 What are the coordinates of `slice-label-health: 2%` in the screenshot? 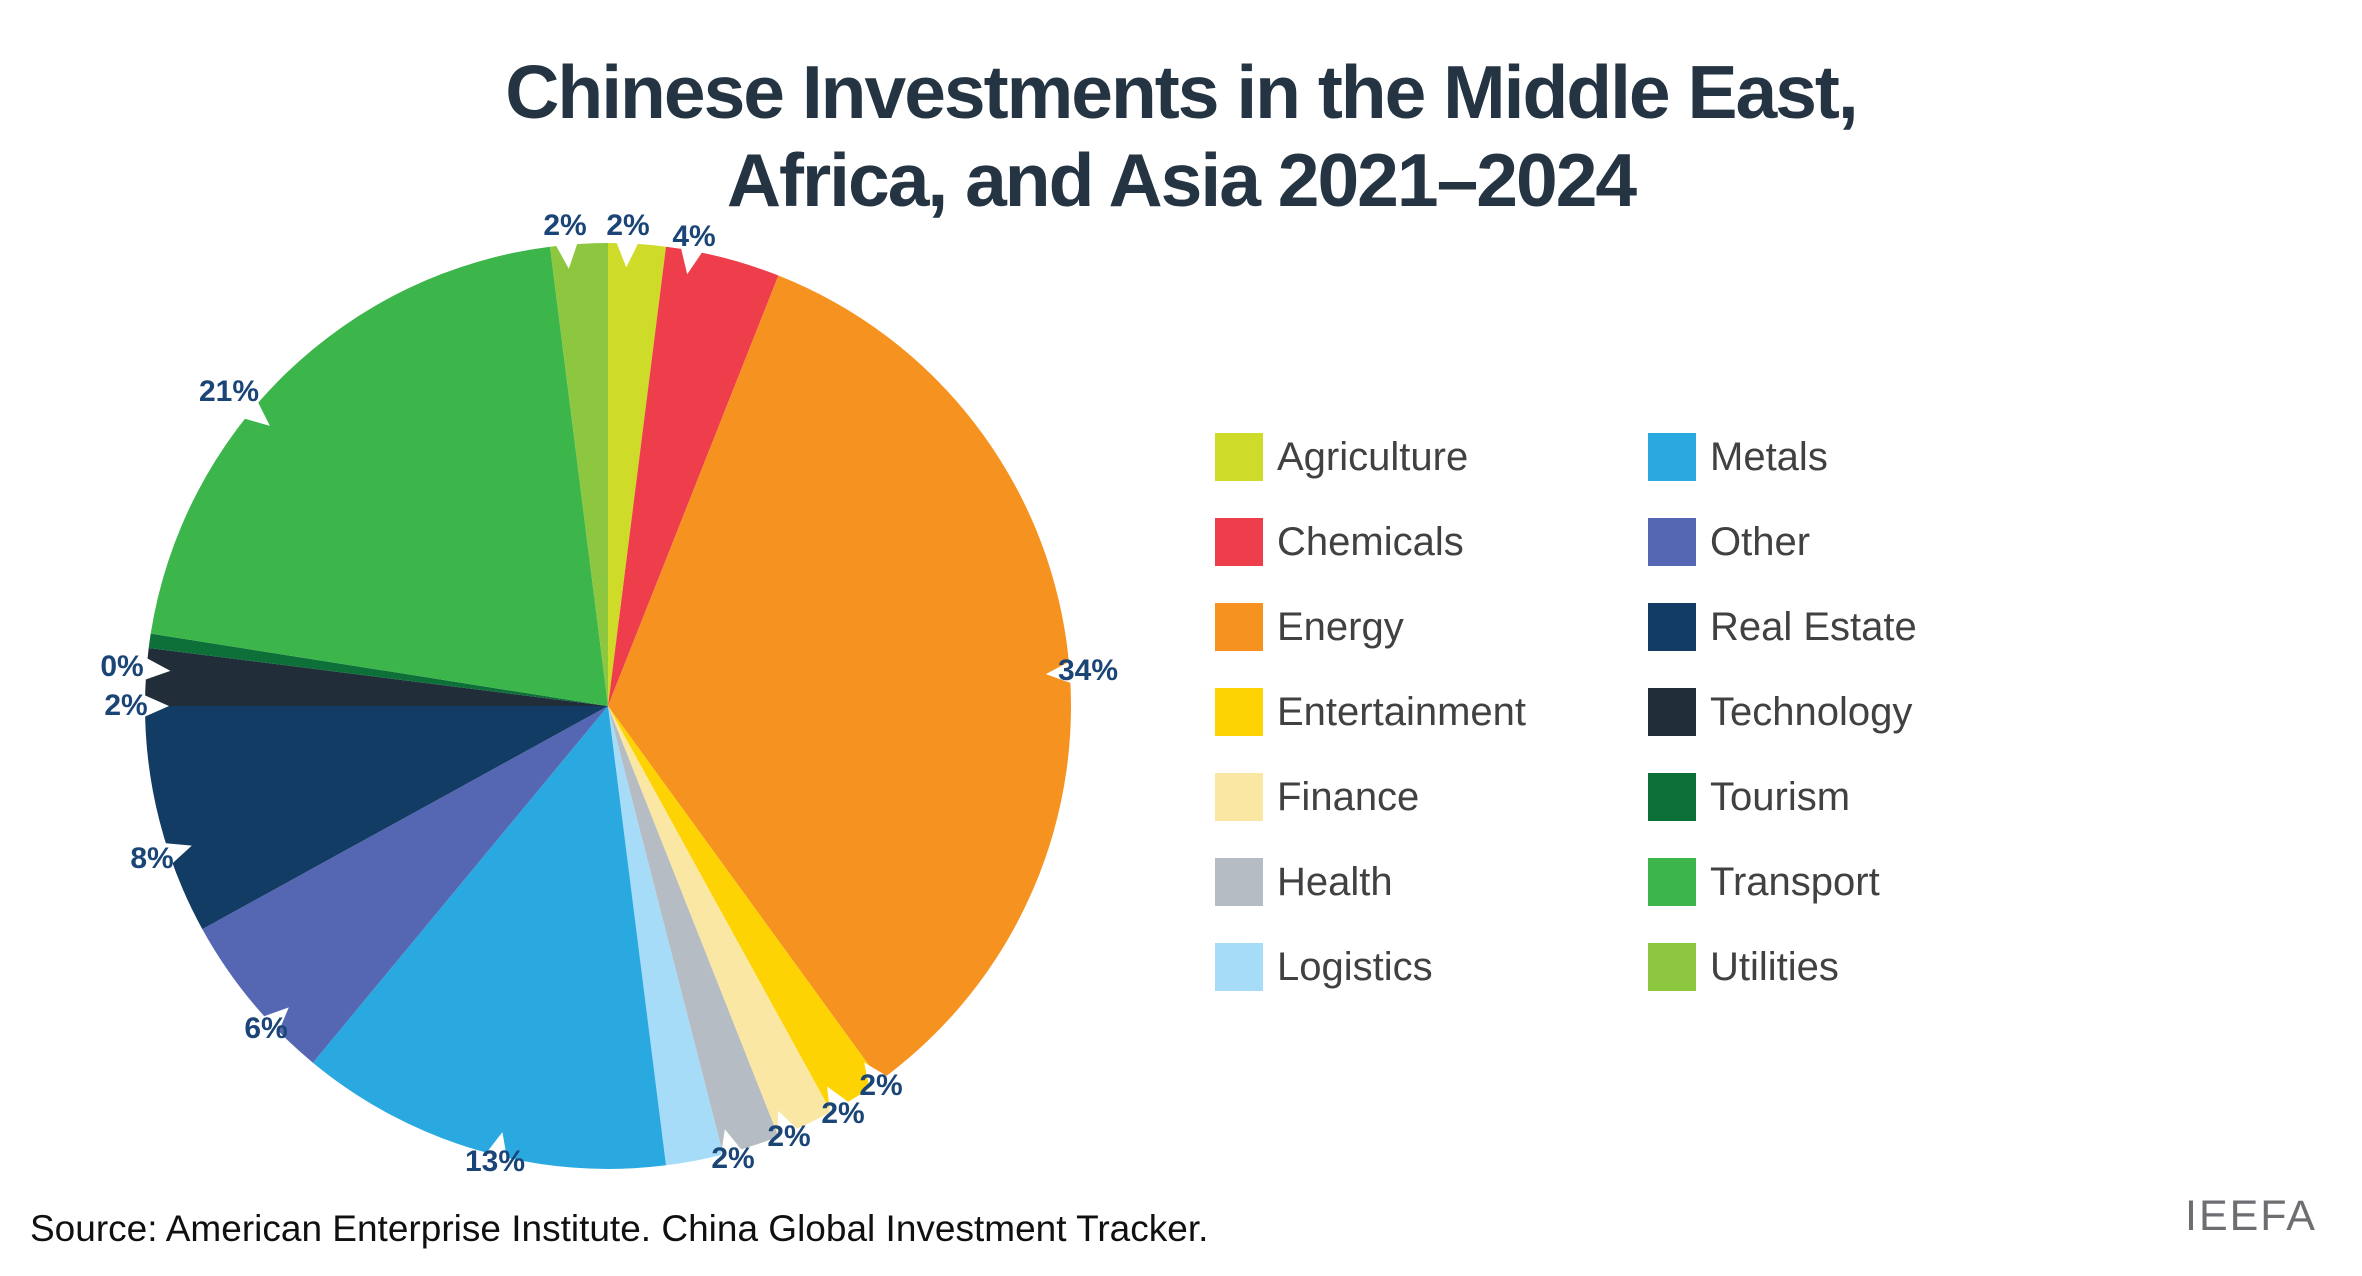 It's located at (789, 1136).